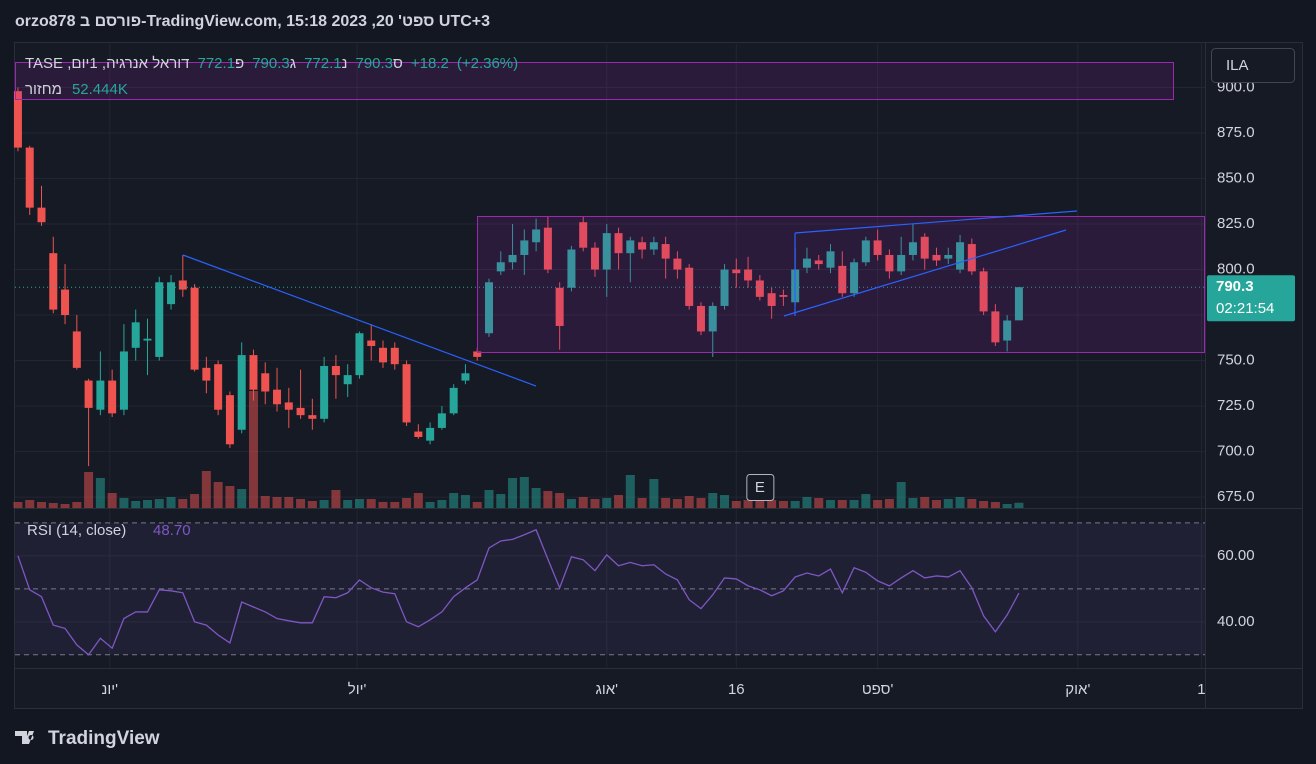 This screenshot has width=1316, height=764. I want to click on y-tick-label: 800.0, so click(1236, 269).